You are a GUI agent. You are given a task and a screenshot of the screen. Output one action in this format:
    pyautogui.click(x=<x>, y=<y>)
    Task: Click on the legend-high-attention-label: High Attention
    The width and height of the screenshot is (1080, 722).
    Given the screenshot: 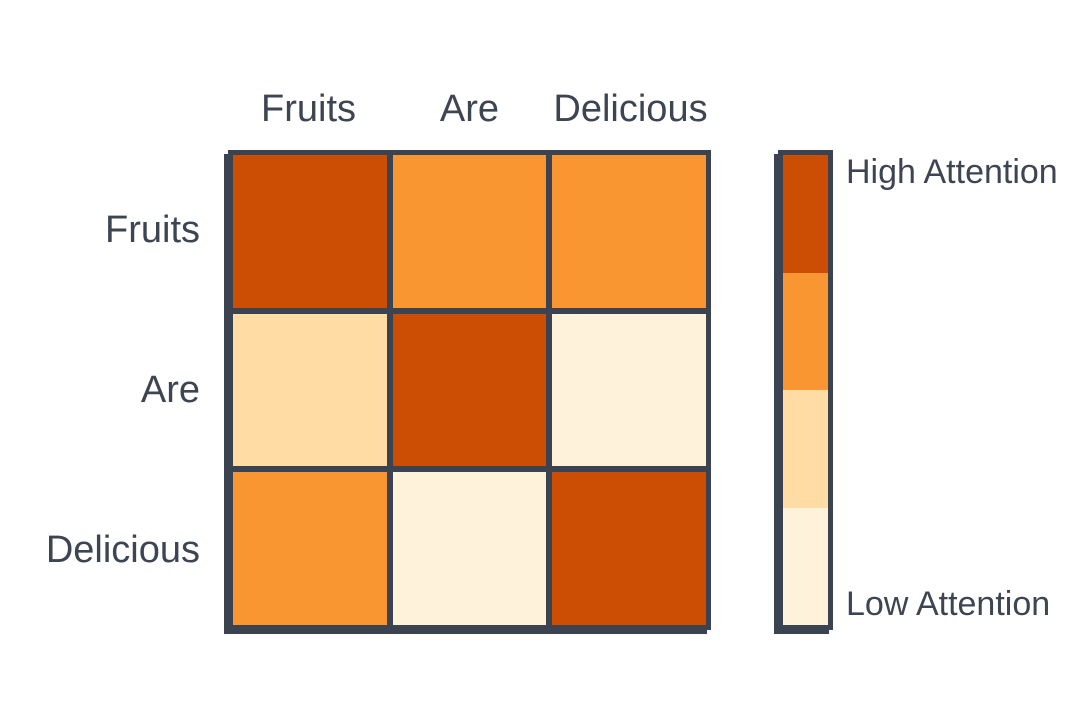 What is the action you would take?
    pyautogui.click(x=952, y=172)
    